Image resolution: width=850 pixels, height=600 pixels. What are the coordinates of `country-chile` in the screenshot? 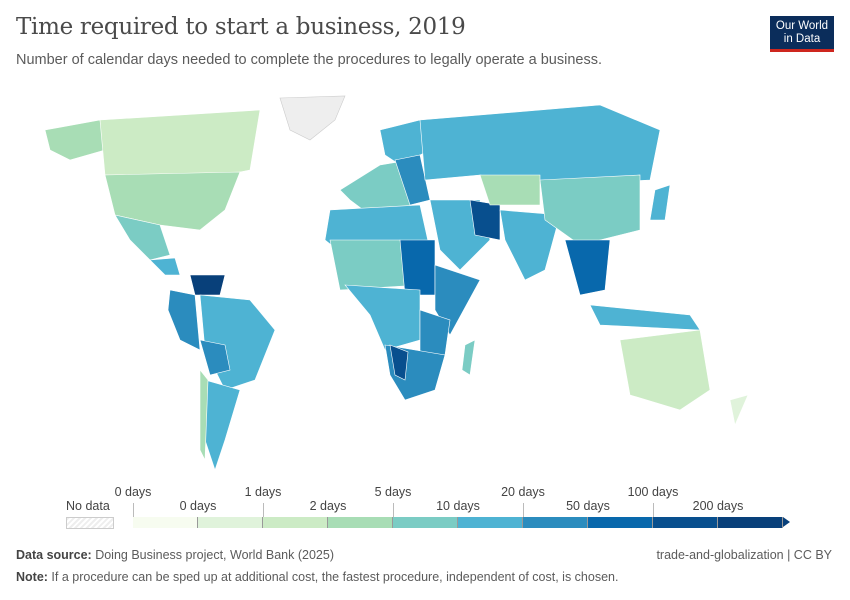 It's located at (204, 415).